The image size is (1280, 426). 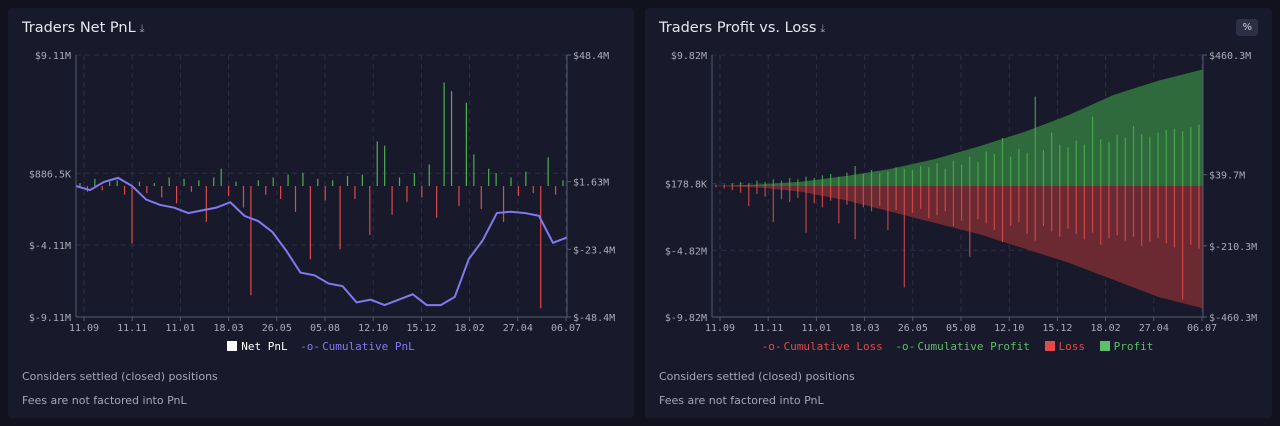 What do you see at coordinates (738, 28) in the screenshot?
I see `title-text: Traders Profit vs. Loss` at bounding box center [738, 28].